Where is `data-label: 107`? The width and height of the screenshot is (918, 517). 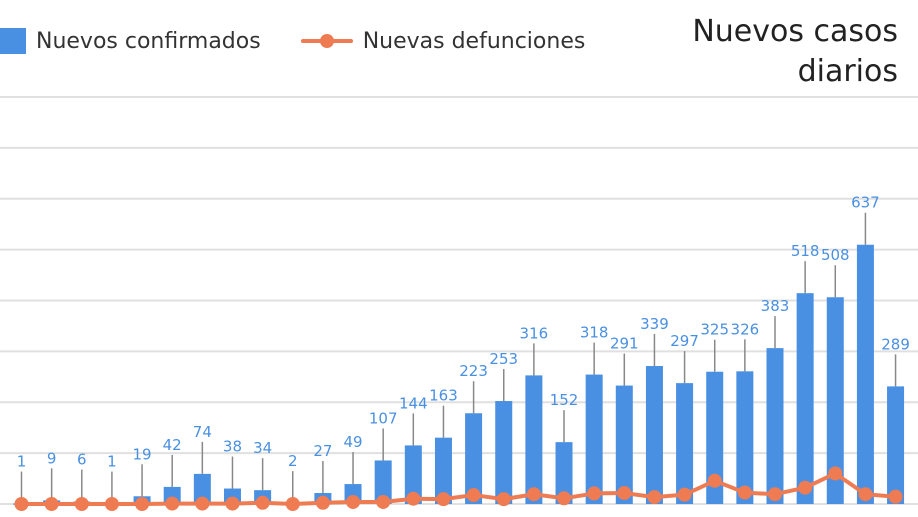
data-label: 107 is located at coordinates (383, 418).